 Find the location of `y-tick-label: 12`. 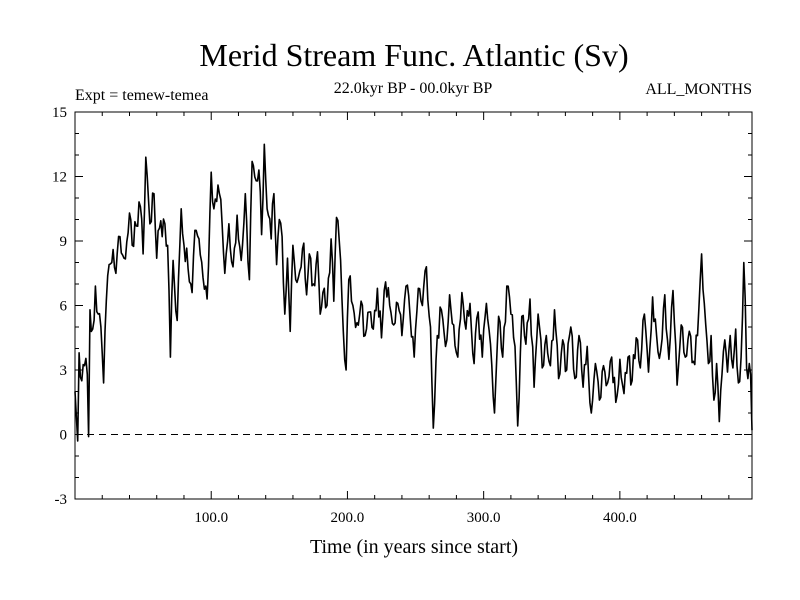

y-tick-label: 12 is located at coordinates (59, 178).